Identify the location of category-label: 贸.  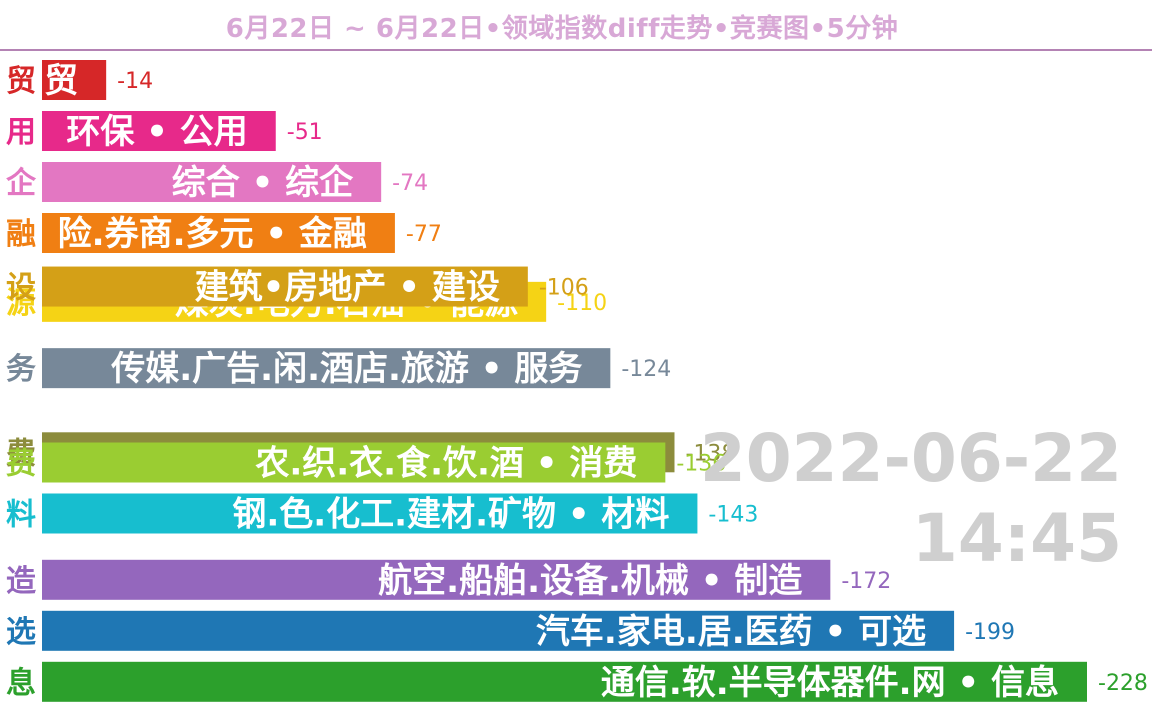
(21, 81).